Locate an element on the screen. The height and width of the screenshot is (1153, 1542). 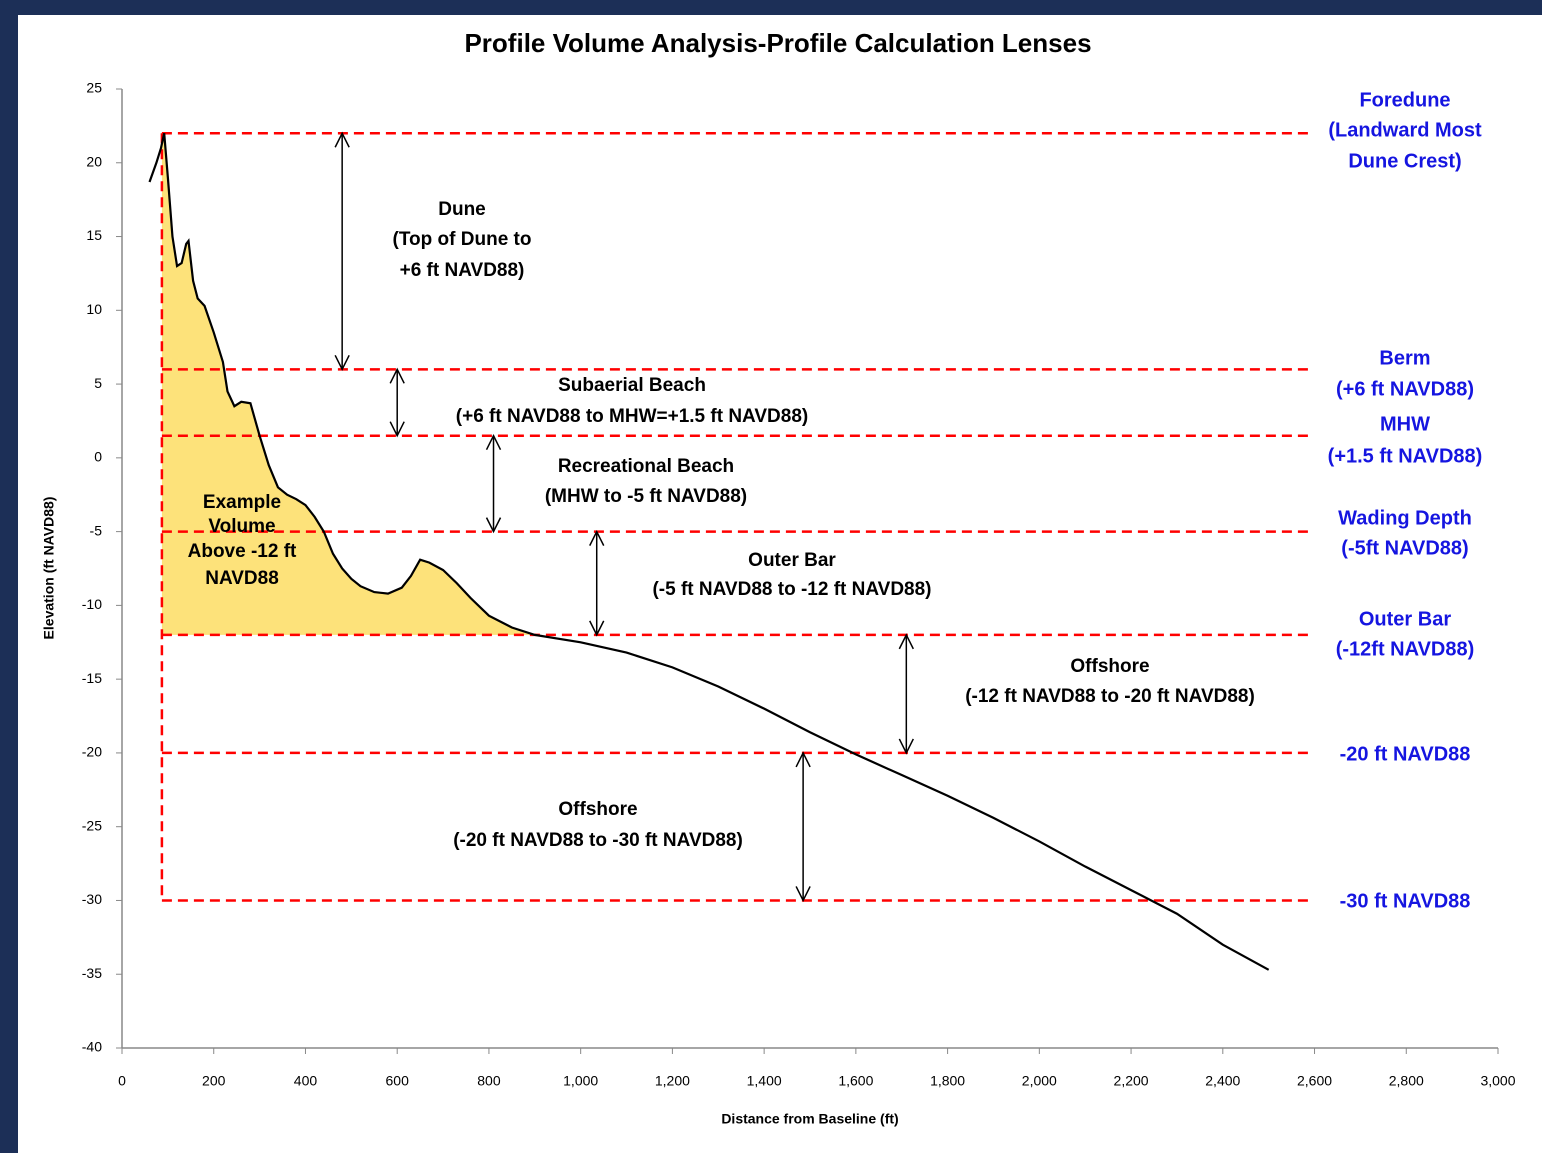
annotation: Above -12 ft is located at coordinates (242, 551).